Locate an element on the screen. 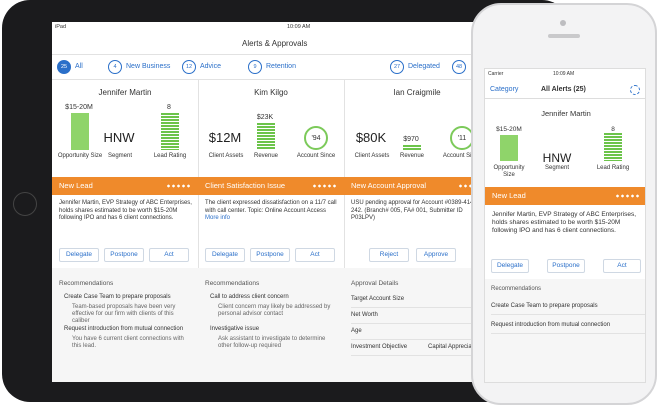  filter-count: 9 is located at coordinates (255, 67).